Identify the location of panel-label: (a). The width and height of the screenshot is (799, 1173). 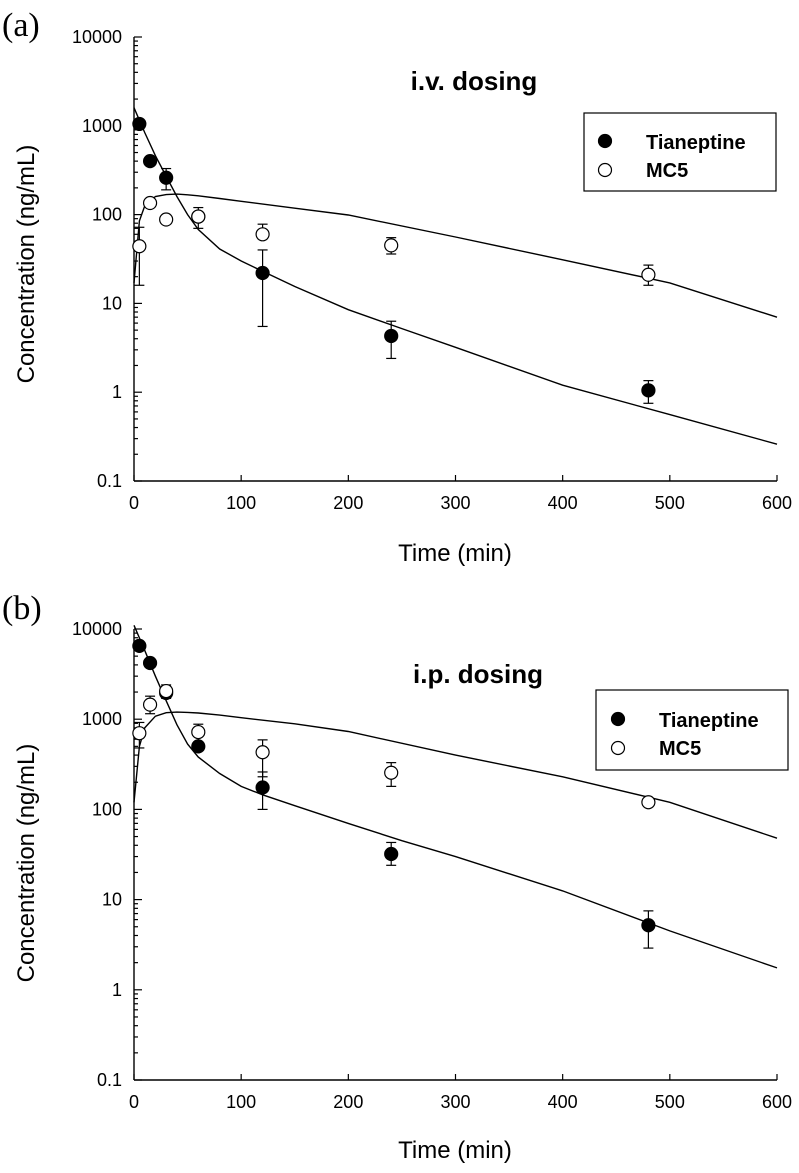
(21, 25).